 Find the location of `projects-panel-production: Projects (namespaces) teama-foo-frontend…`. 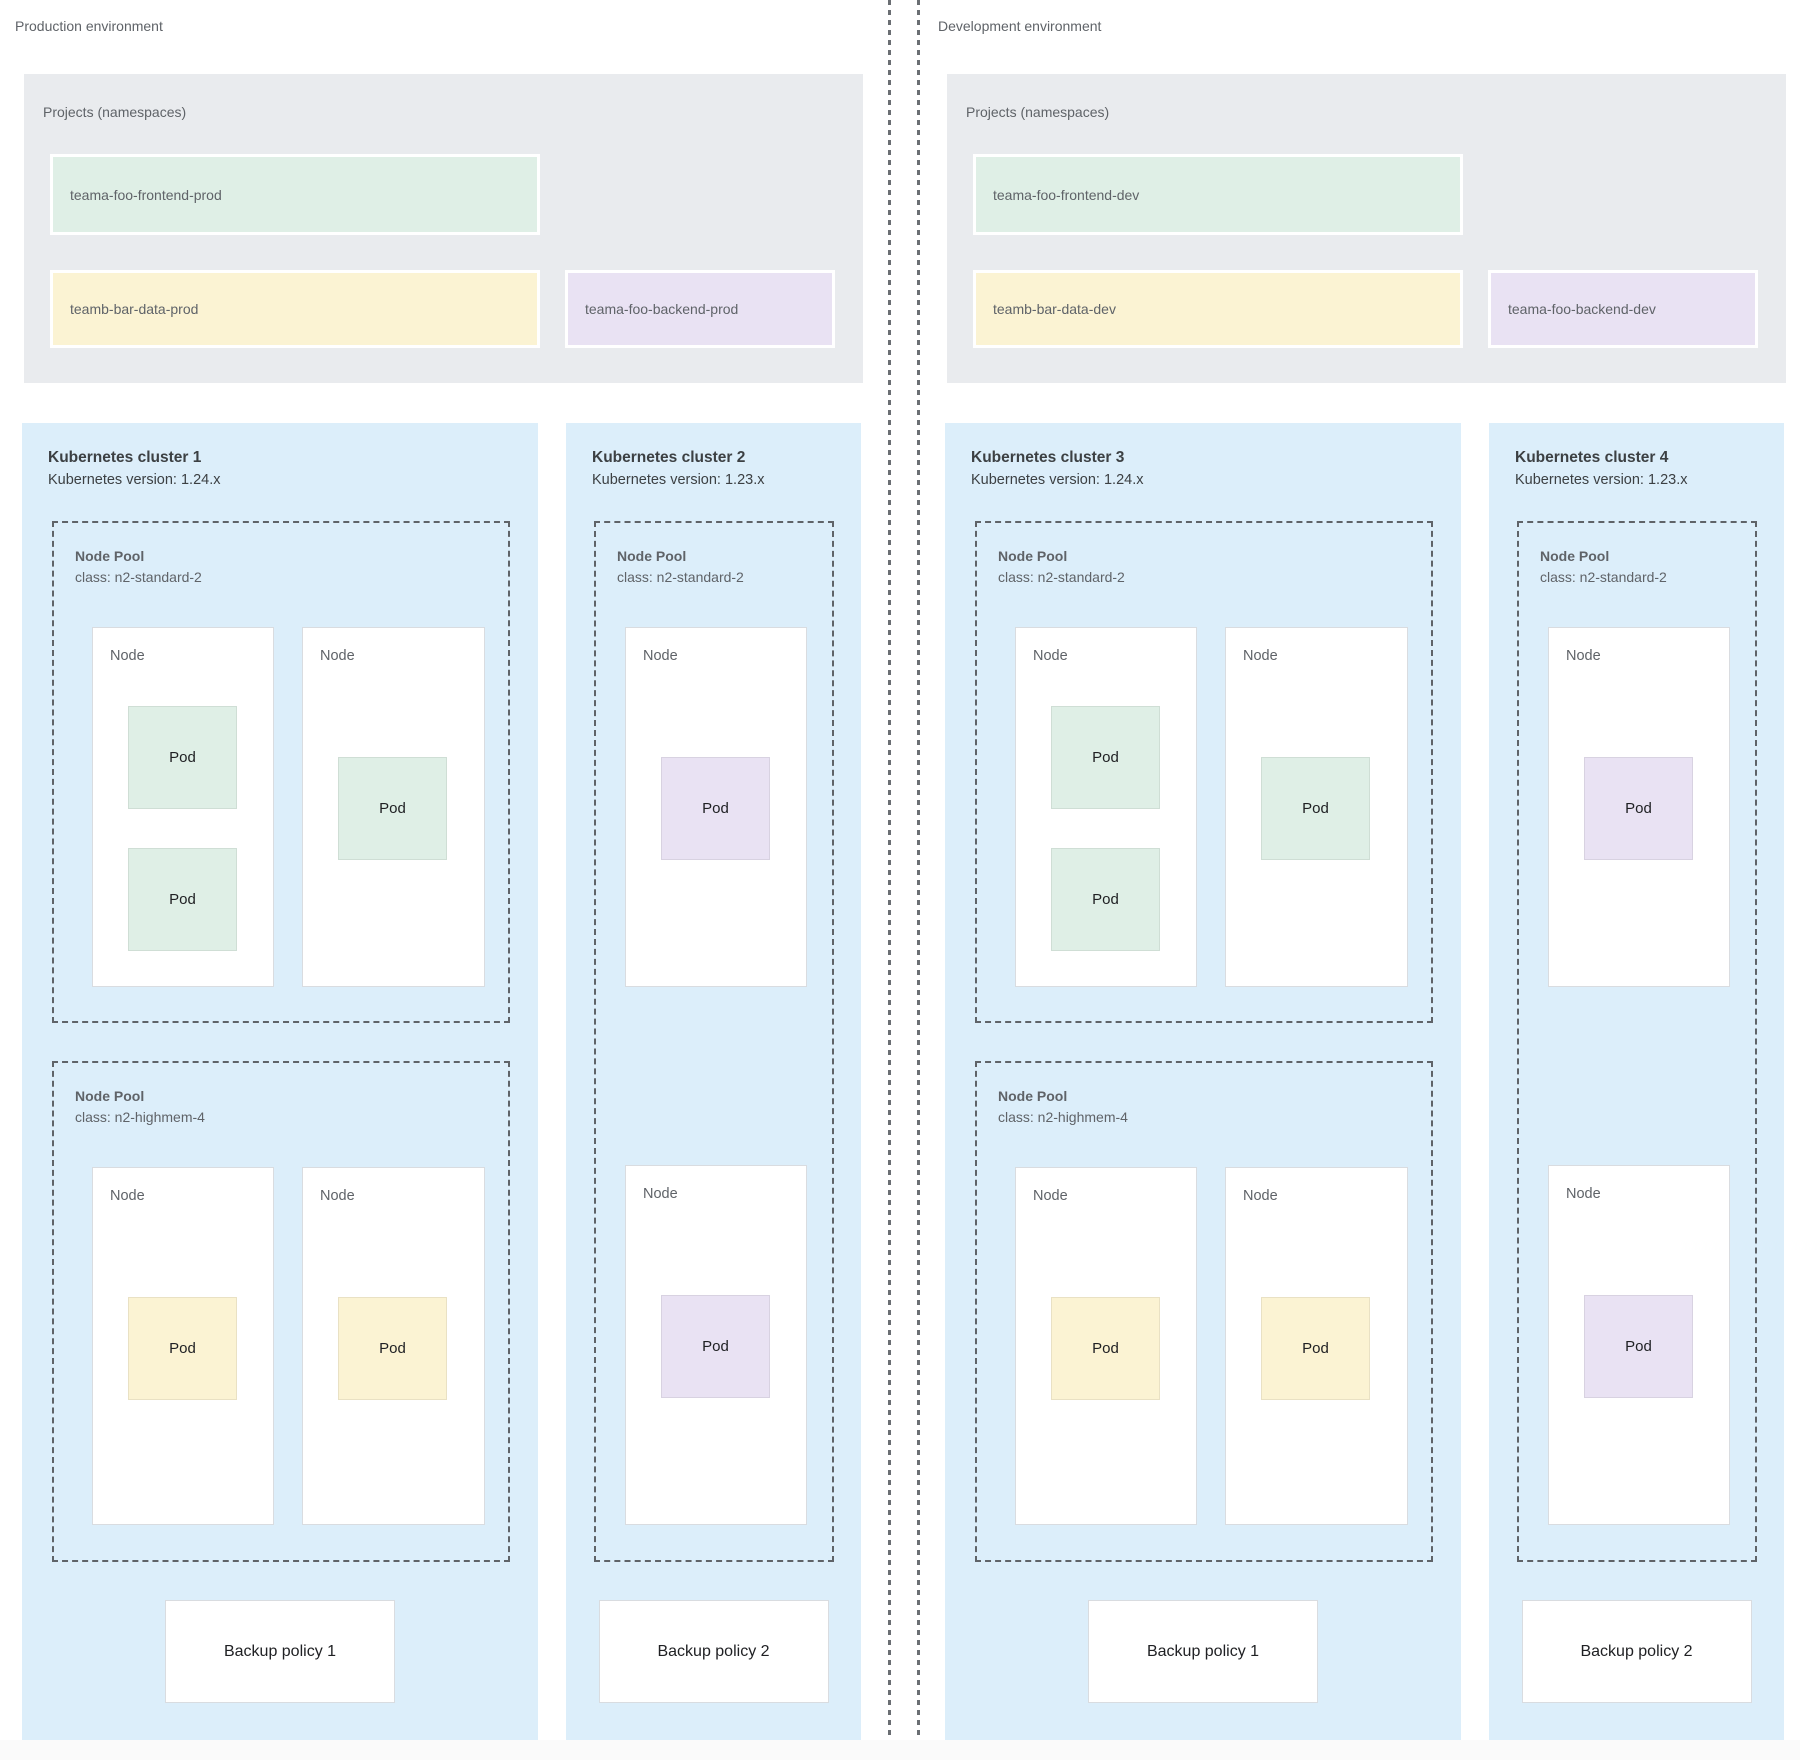

projects-panel-production: Projects (namespaces) teama-foo-frontend… is located at coordinates (443, 228).